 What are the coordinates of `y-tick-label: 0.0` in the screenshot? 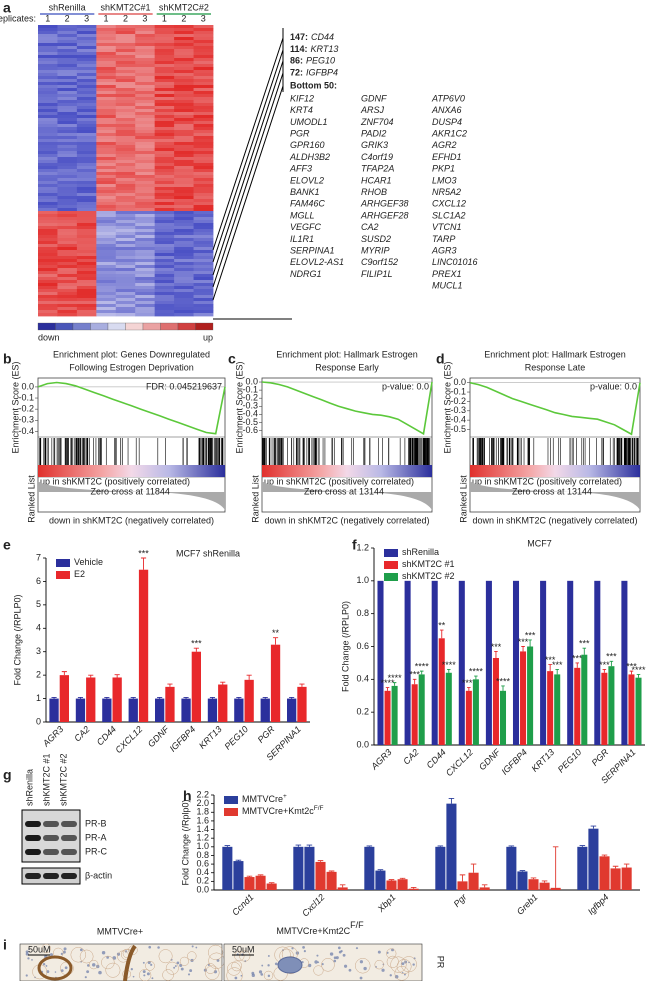 It's located at (362, 744).